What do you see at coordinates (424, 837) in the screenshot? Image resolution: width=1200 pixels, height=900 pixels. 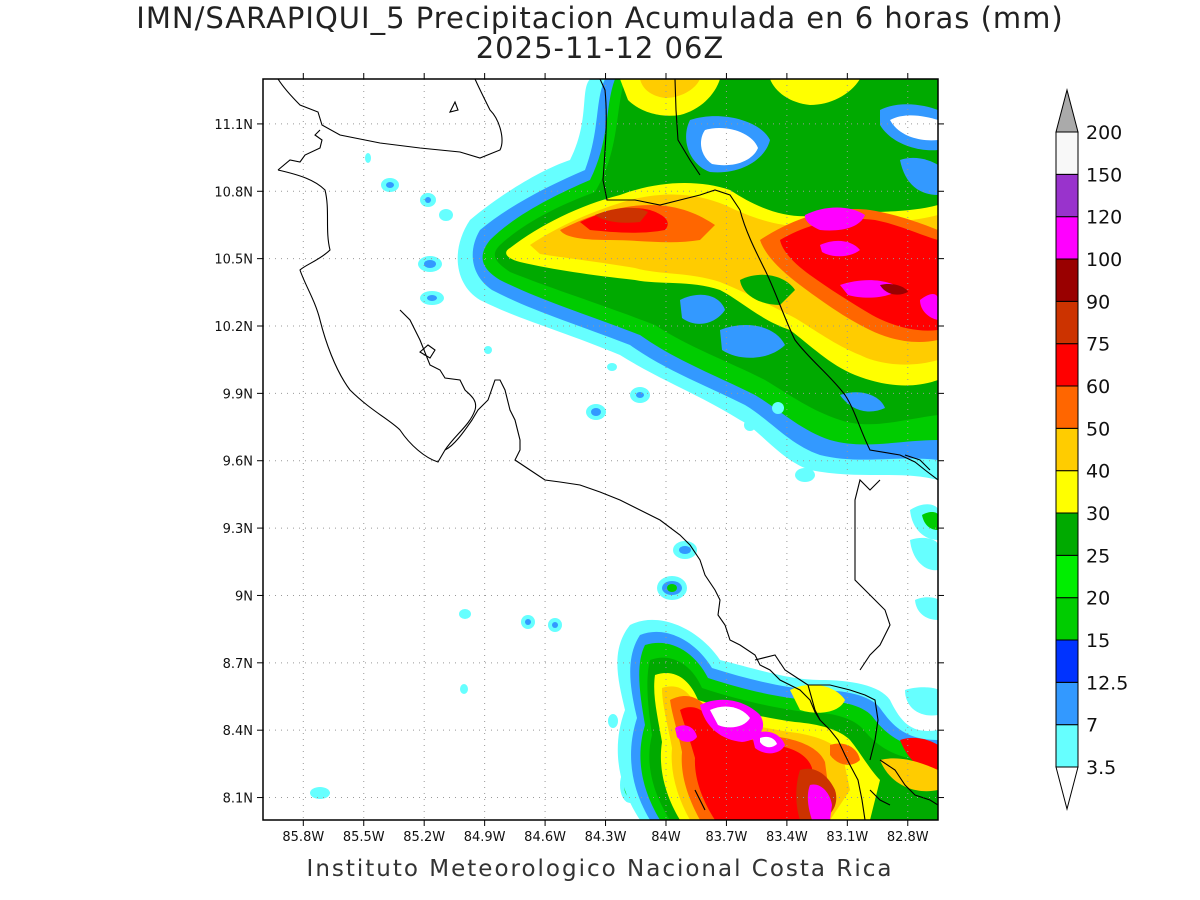 I see `lon-tick-label: 85.2W` at bounding box center [424, 837].